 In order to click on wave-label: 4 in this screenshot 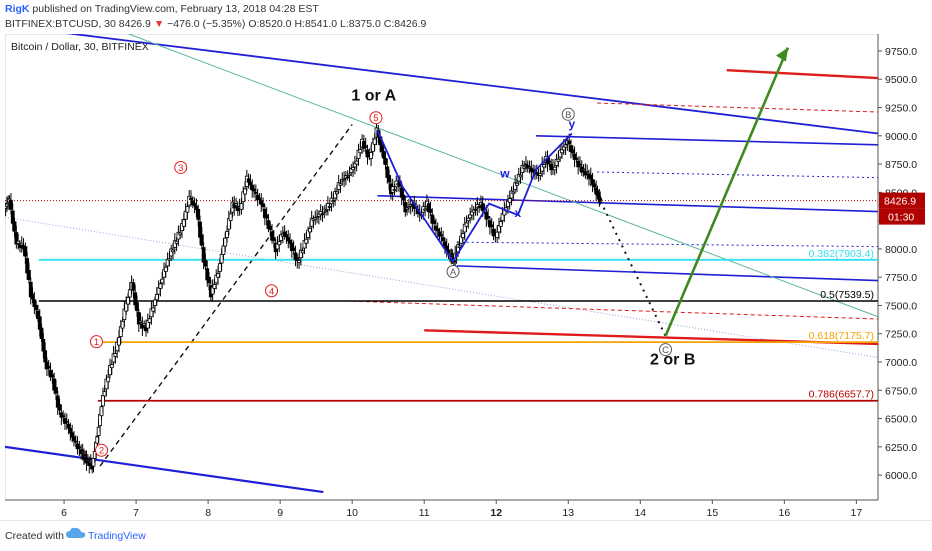, I will do `click(271, 291)`.